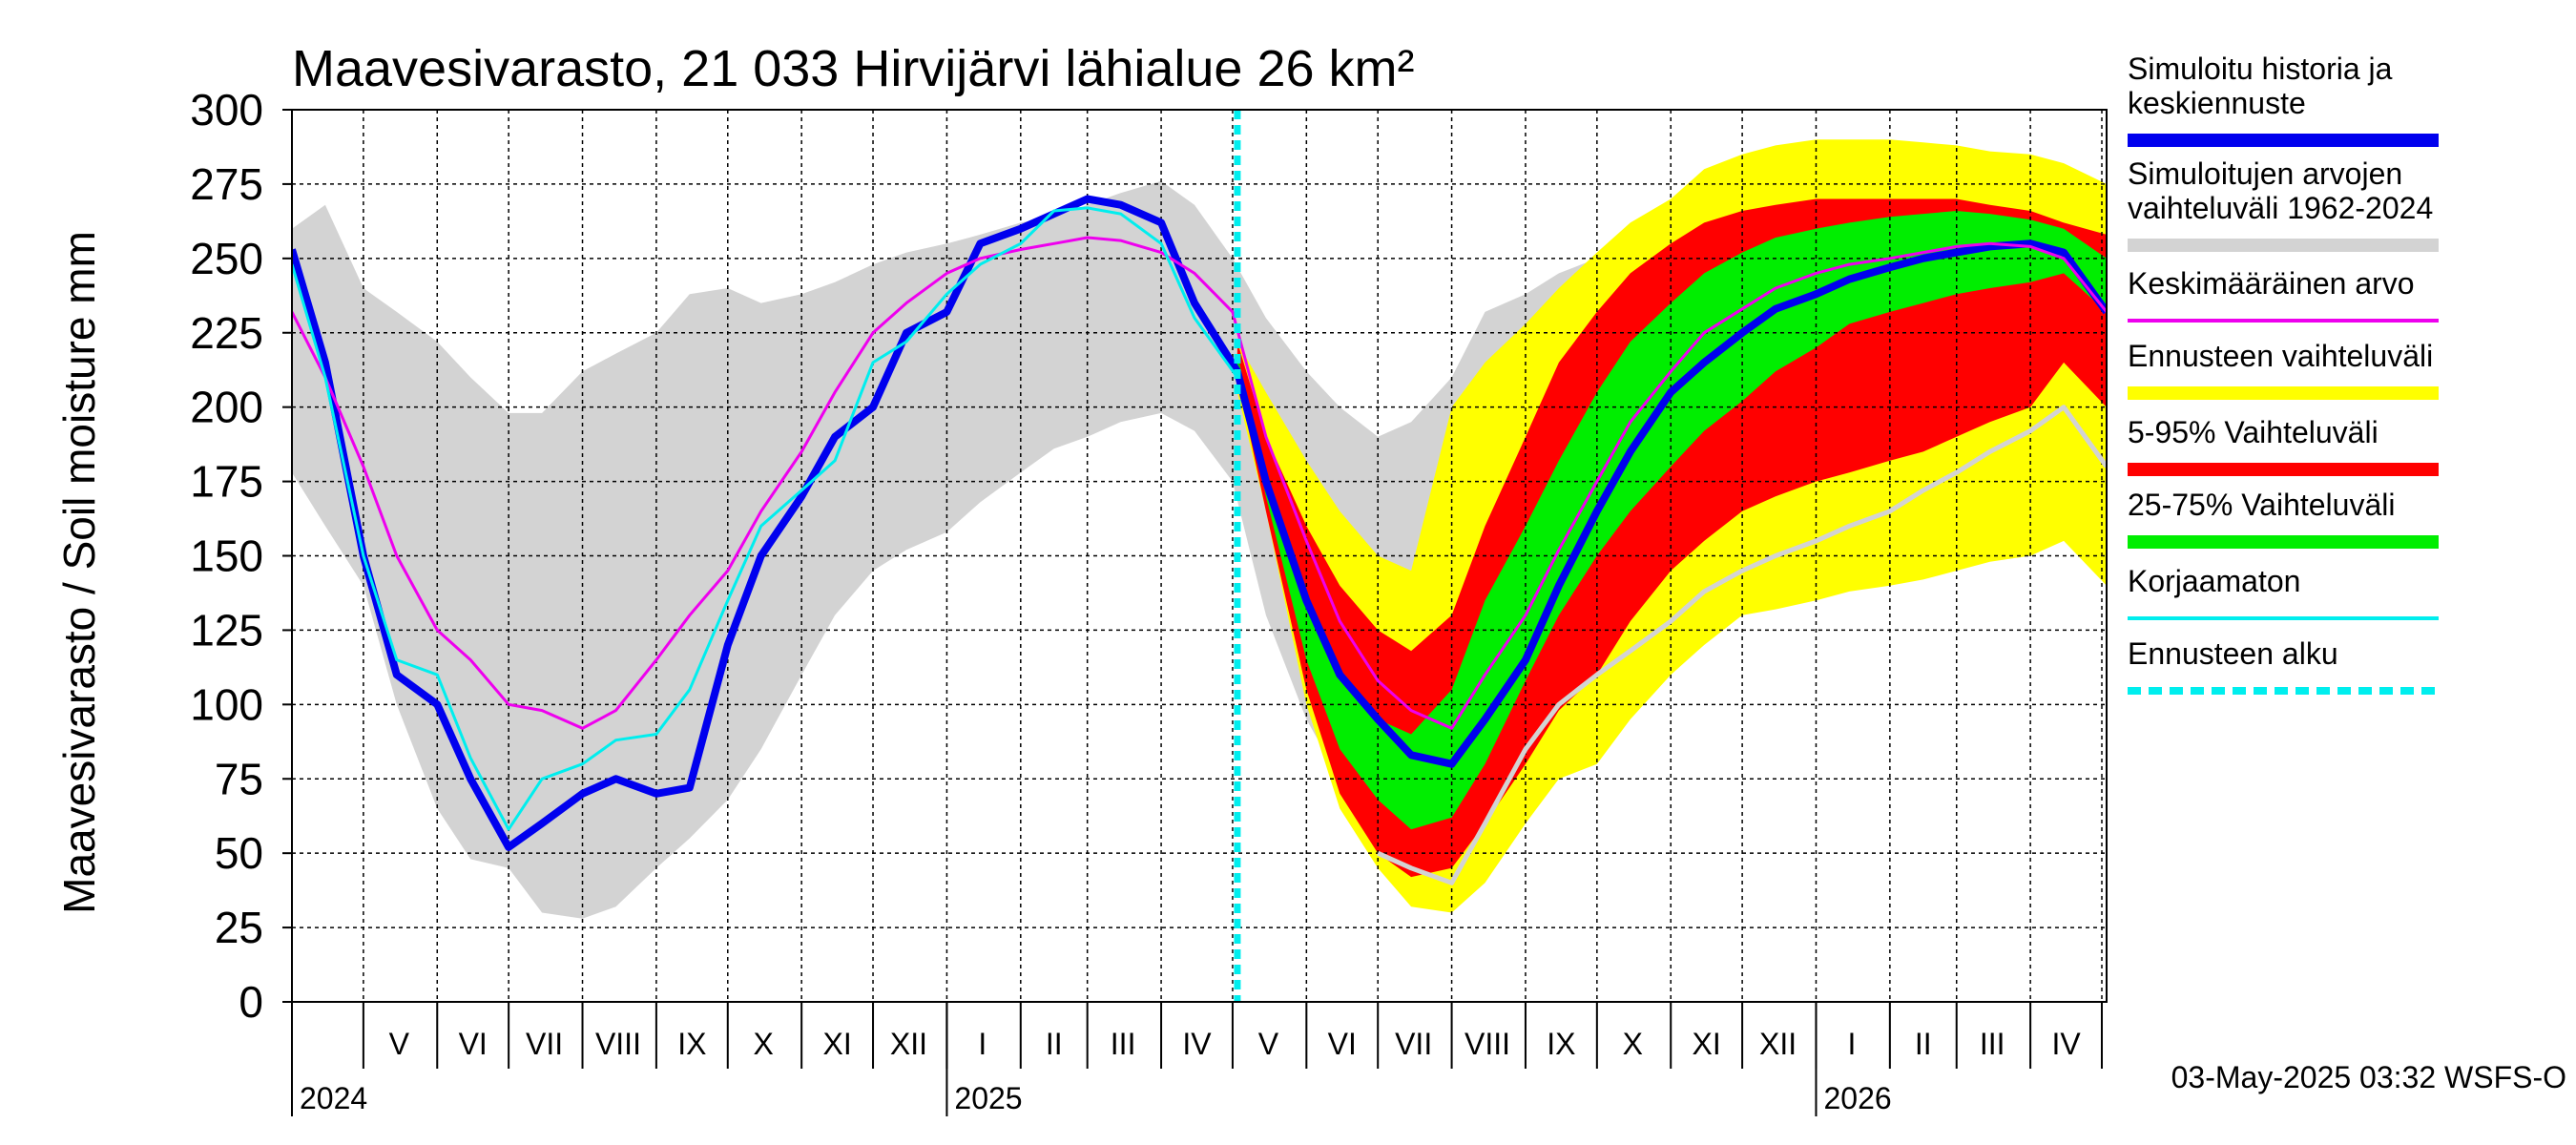 The height and width of the screenshot is (1145, 2576). I want to click on legend-label: Simuloitujen arvojen, so click(2265, 173).